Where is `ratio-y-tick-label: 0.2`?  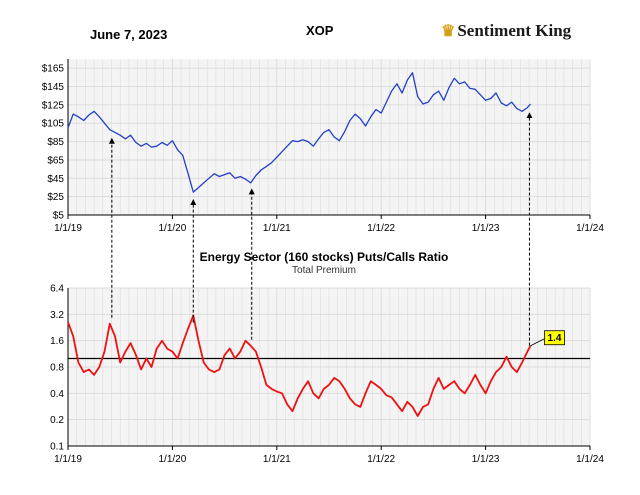
ratio-y-tick-label: 0.2 is located at coordinates (57, 420).